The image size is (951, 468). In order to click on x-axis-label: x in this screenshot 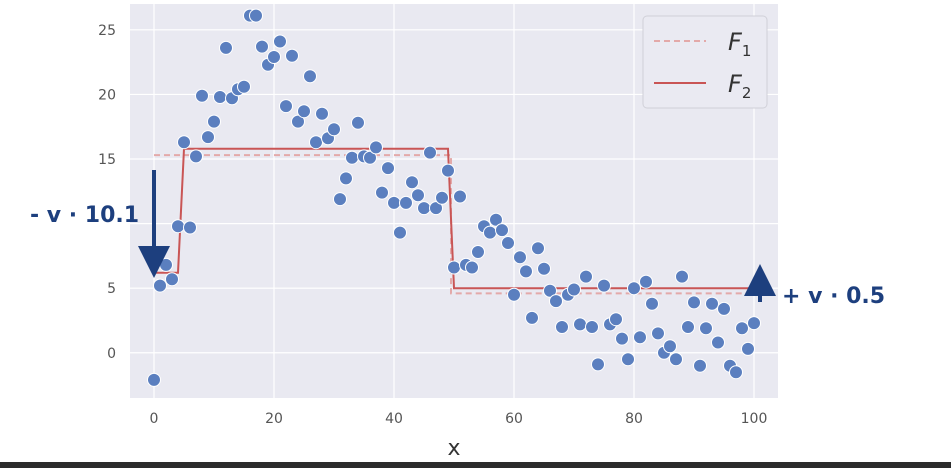, I will do `click(453, 448)`.